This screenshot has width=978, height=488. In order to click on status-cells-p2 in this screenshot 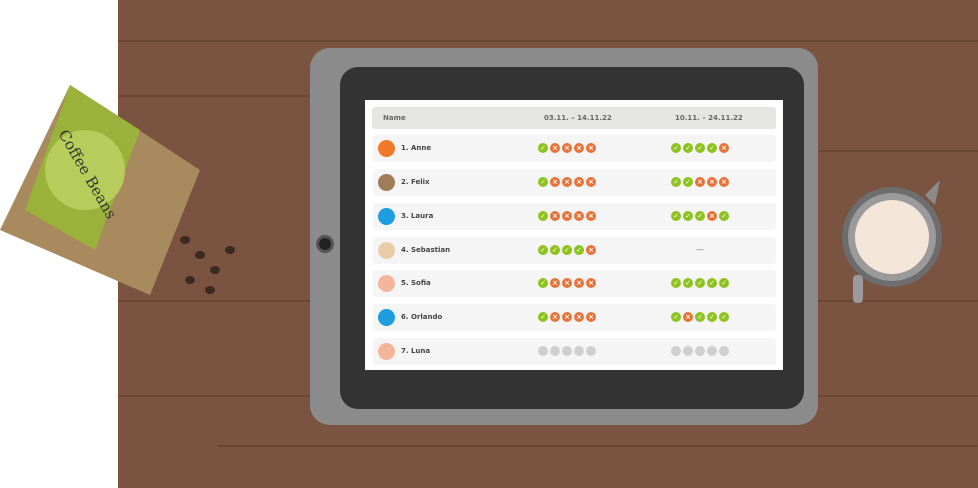, I will do `click(700, 351)`.